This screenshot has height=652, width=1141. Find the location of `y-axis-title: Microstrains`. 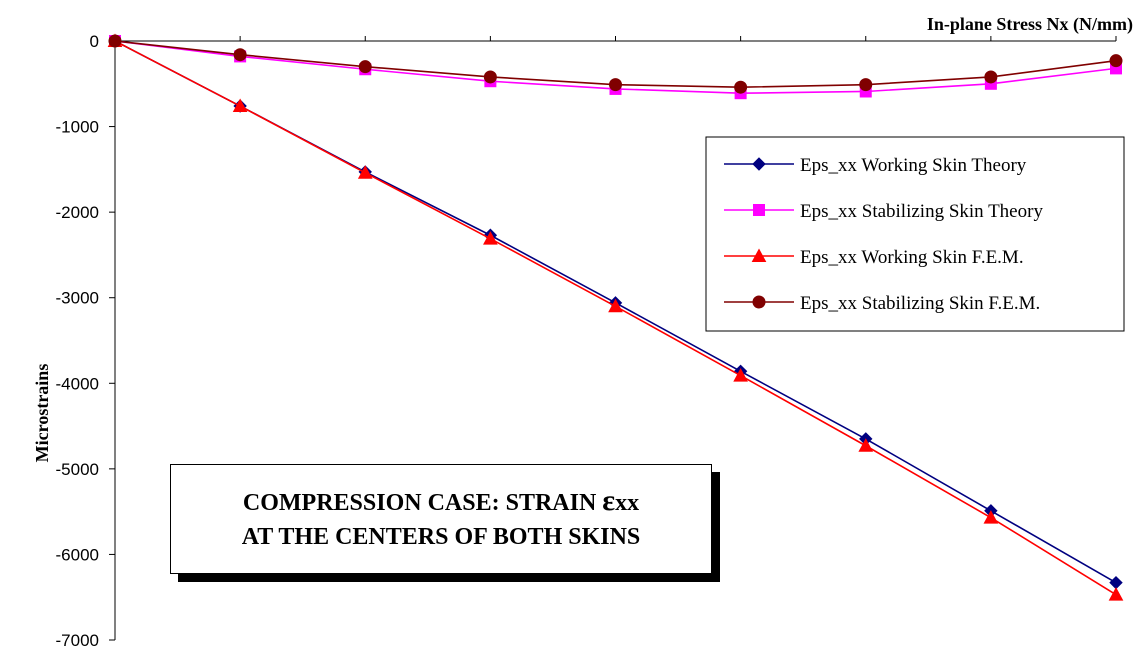

y-axis-title: Microstrains is located at coordinates (42, 413).